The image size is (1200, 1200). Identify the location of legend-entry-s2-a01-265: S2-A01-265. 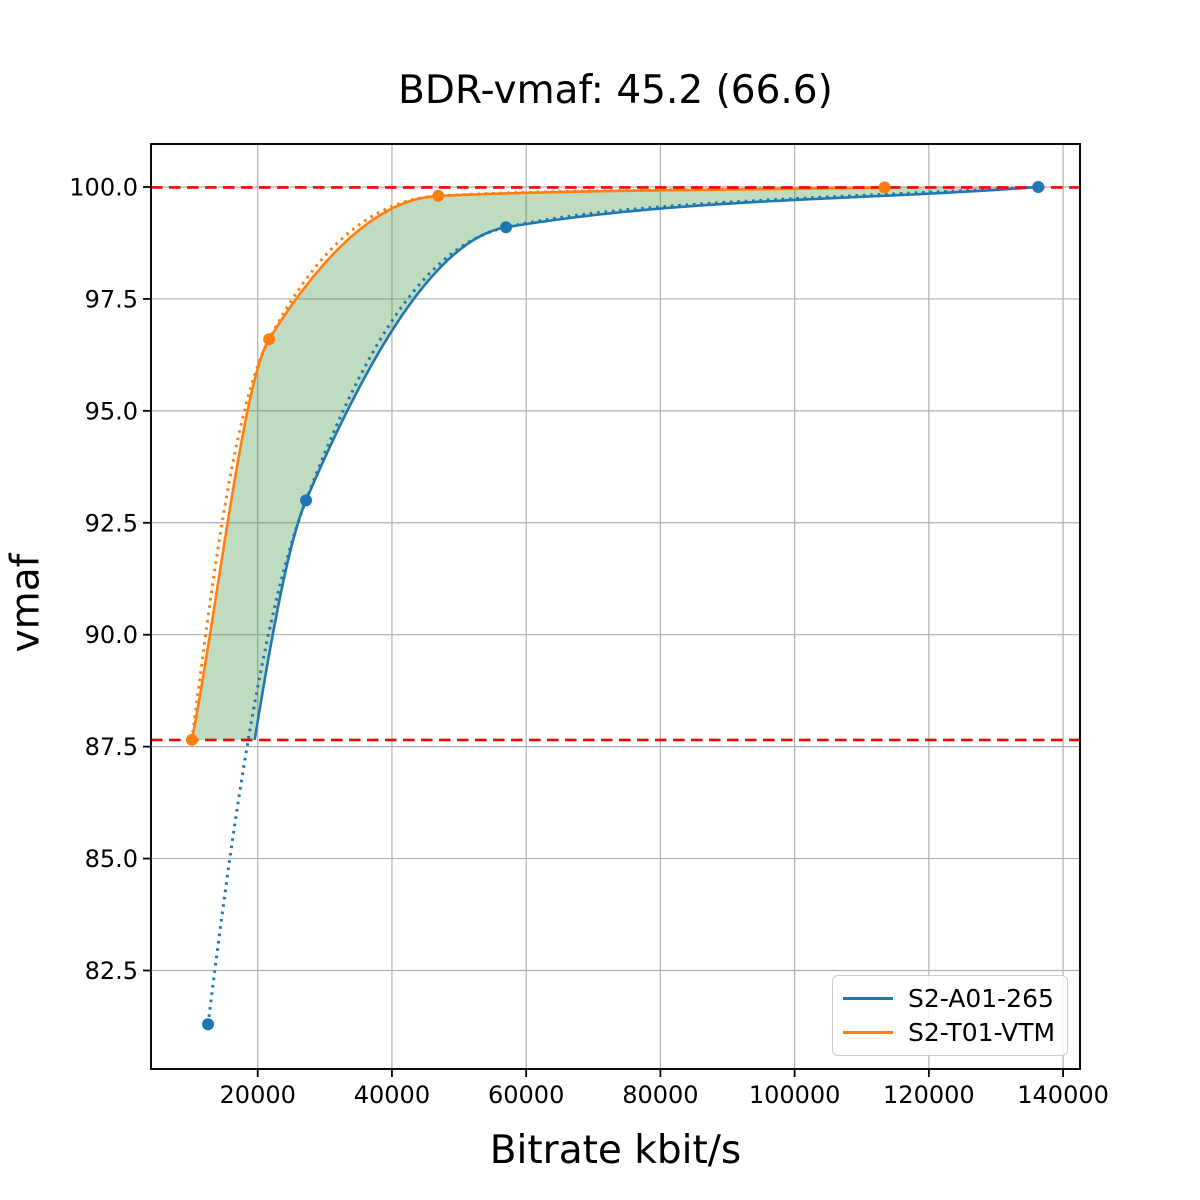
(949, 998).